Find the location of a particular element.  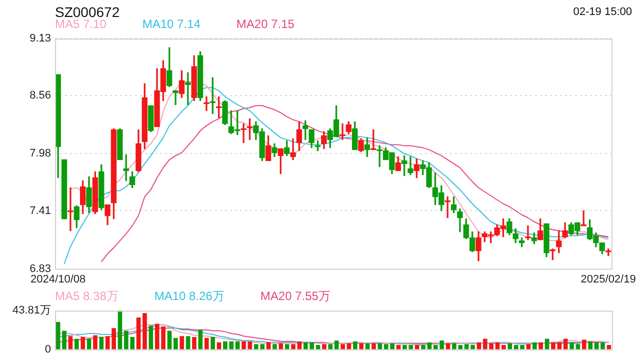

y-tick-label: 8.56 is located at coordinates (40, 96).